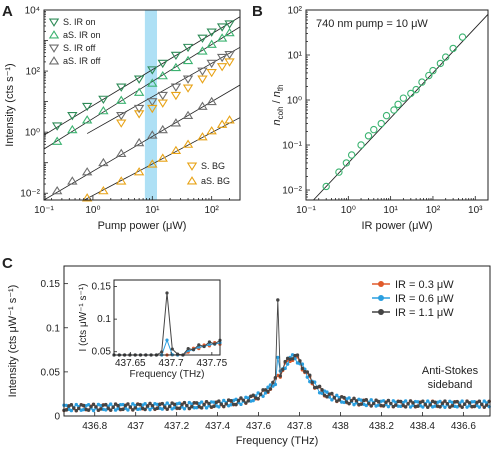 The image size is (497, 458). I want to click on legend-label: aS. BG, so click(215, 181).